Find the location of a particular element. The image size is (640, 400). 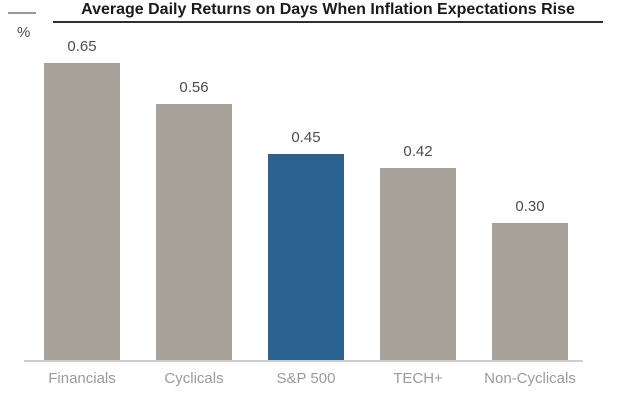

bar-column-s-p-500: 0.45 is located at coordinates (306, 244).